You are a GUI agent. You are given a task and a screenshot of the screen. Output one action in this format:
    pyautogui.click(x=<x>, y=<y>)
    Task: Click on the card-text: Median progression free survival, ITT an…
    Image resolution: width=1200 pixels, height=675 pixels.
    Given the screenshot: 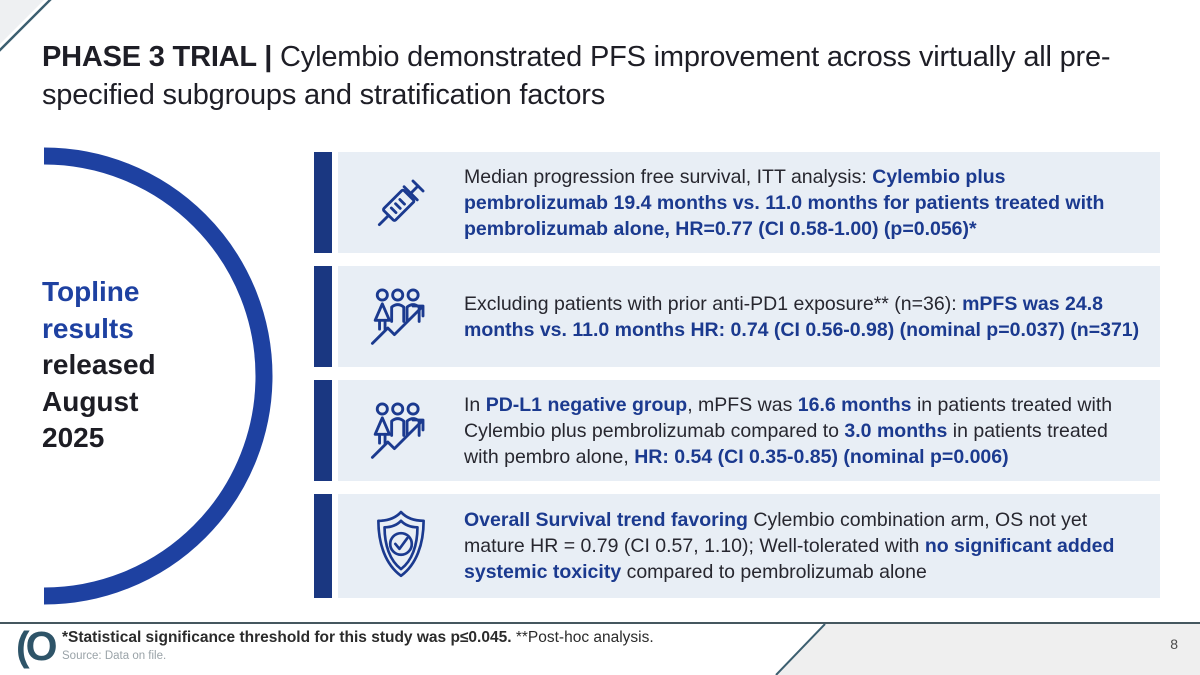 What is the action you would take?
    pyautogui.click(x=812, y=203)
    